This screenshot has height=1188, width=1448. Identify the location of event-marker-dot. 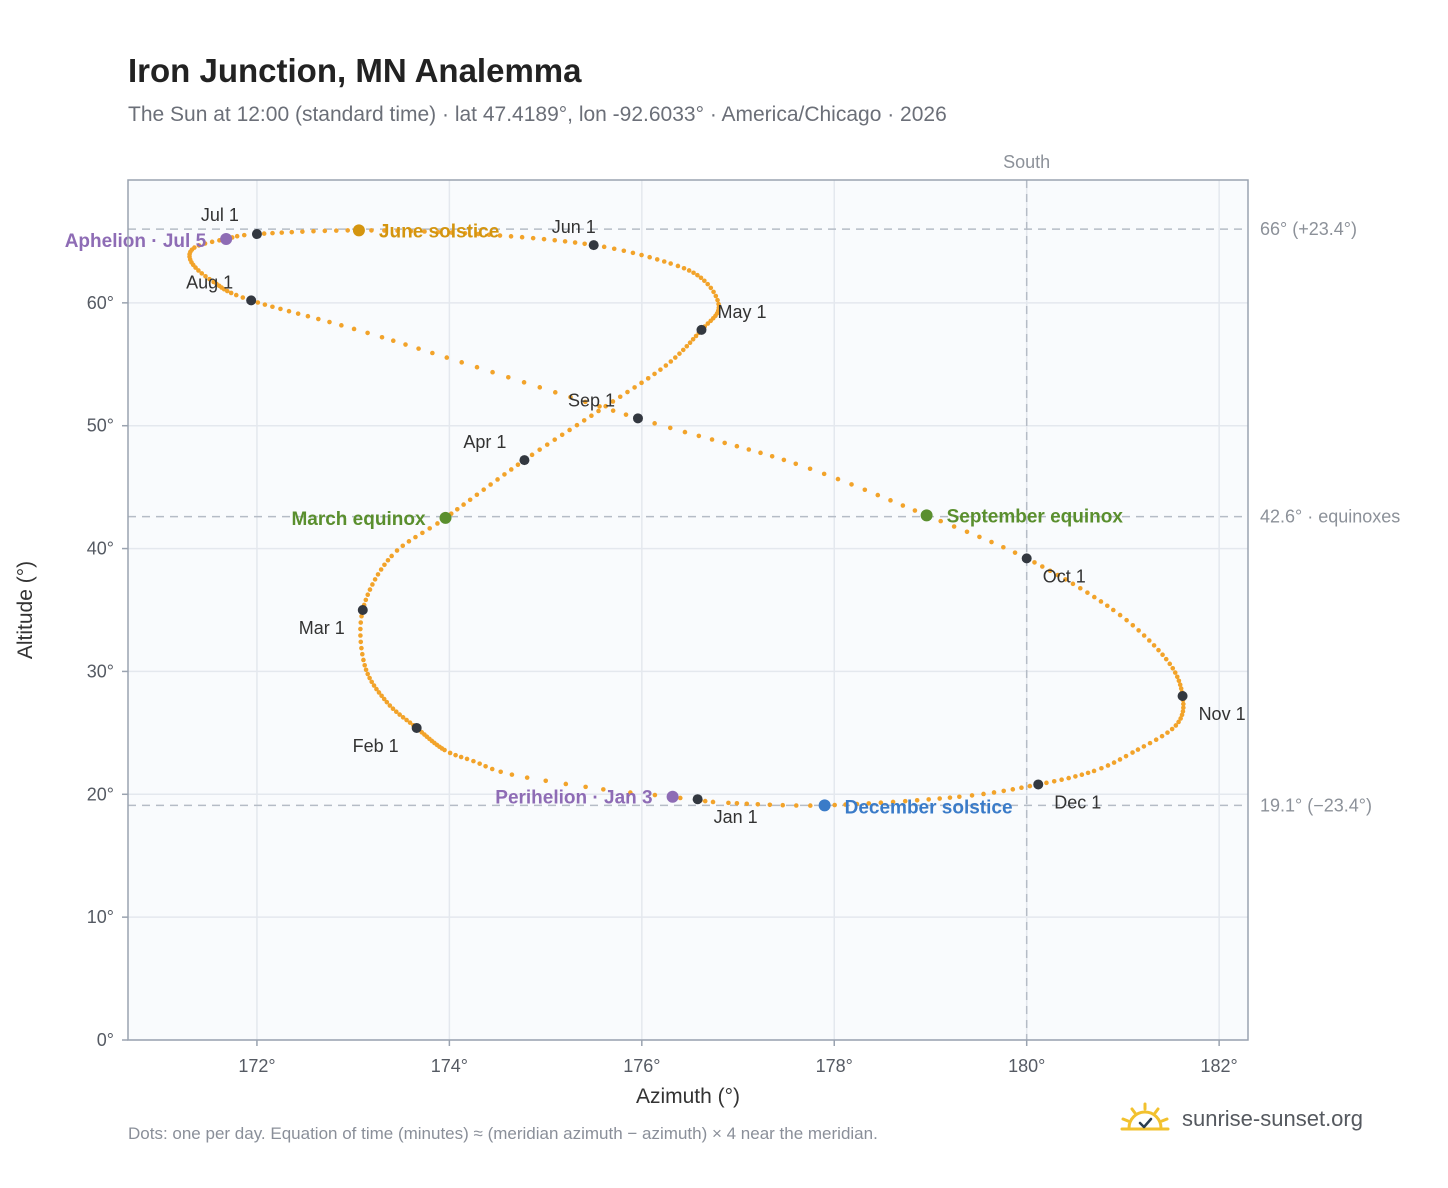
(824, 805).